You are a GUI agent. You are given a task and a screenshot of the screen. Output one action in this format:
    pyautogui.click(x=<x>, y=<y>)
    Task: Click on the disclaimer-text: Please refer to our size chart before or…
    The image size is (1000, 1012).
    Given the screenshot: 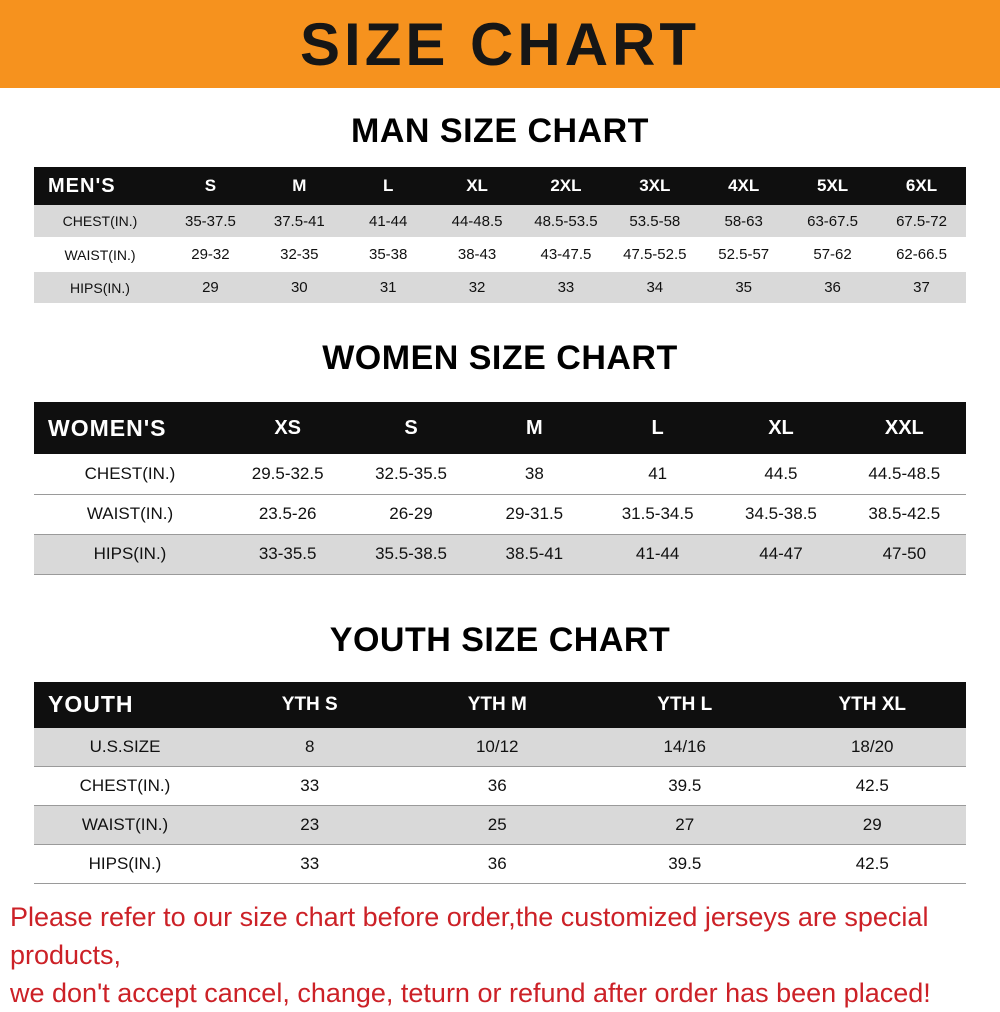 What is the action you would take?
    pyautogui.click(x=500, y=955)
    